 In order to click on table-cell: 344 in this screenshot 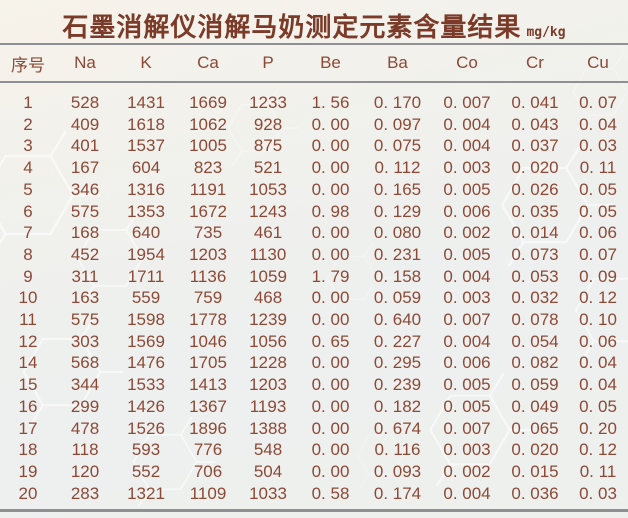, I will do `click(85, 385)`.